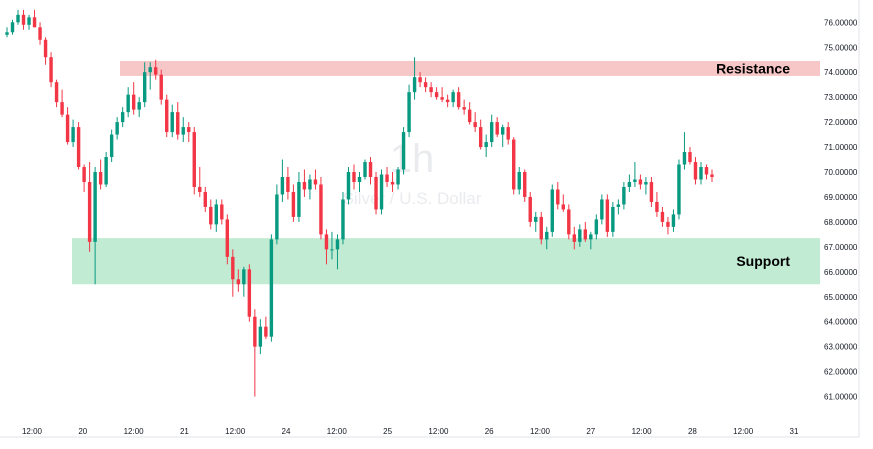 This screenshot has width=873, height=449. Describe the element at coordinates (841, 72) in the screenshot. I see `y-tick-label: 74.00000` at that location.